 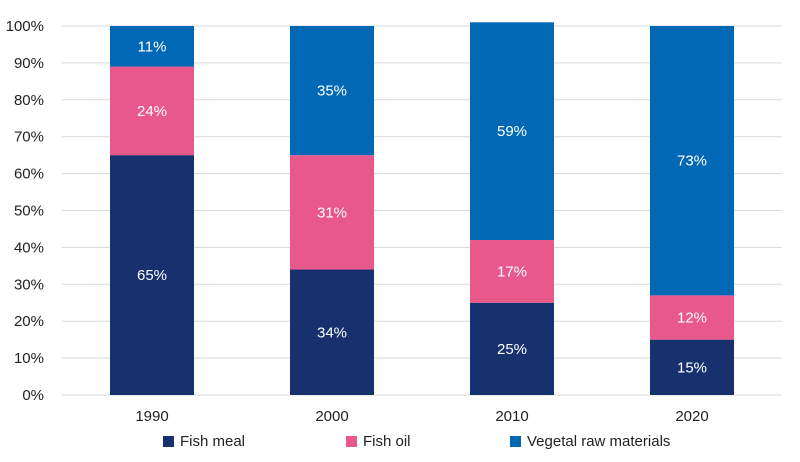 I want to click on y-tick-label: 100%, so click(x=25, y=26).